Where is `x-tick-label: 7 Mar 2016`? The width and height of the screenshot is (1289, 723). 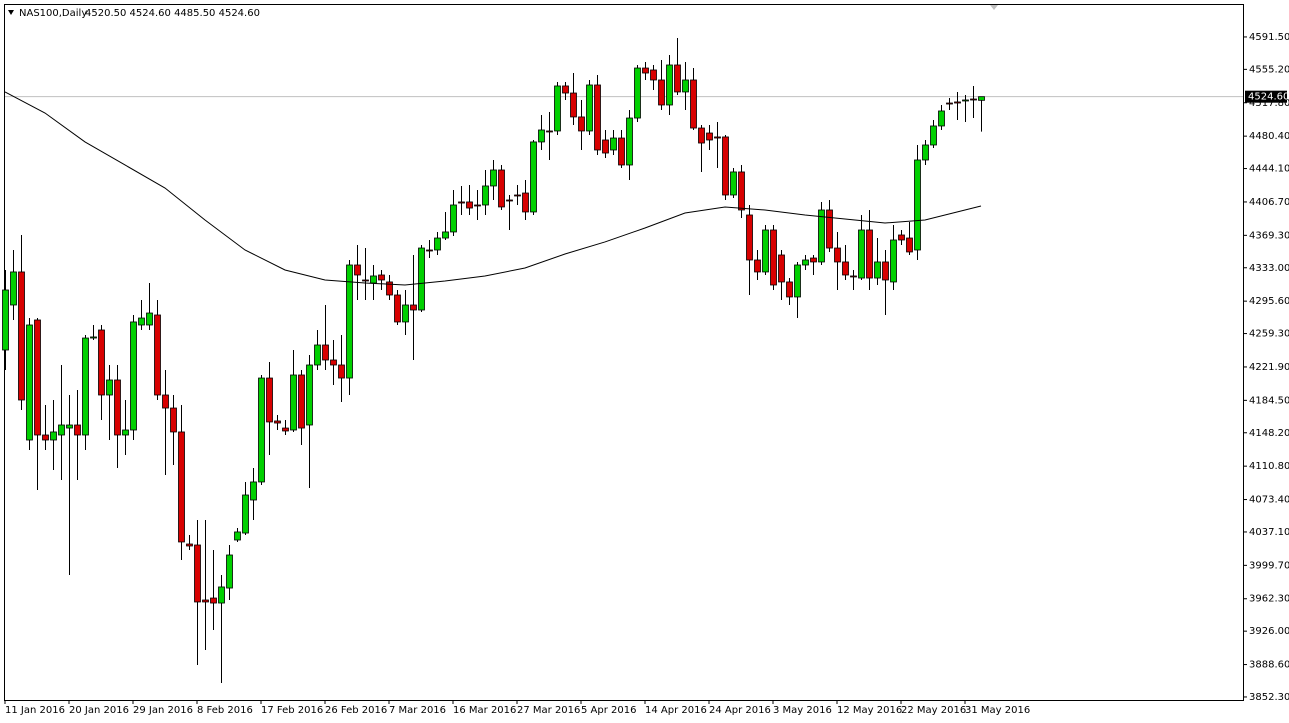 x-tick-label: 7 Mar 2016 is located at coordinates (417, 710).